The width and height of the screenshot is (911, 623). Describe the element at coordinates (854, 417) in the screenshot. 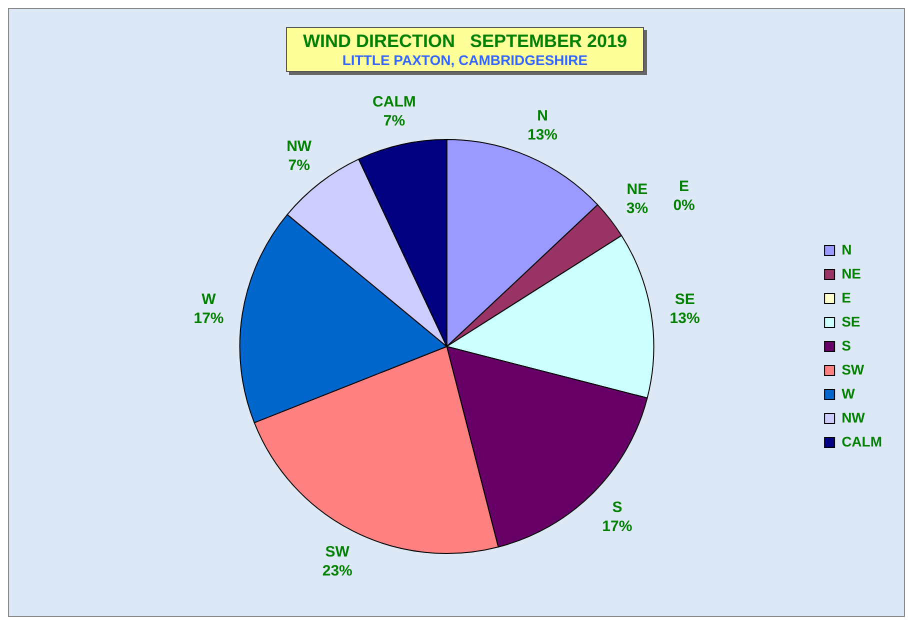

I see `legend-label: NW` at that location.